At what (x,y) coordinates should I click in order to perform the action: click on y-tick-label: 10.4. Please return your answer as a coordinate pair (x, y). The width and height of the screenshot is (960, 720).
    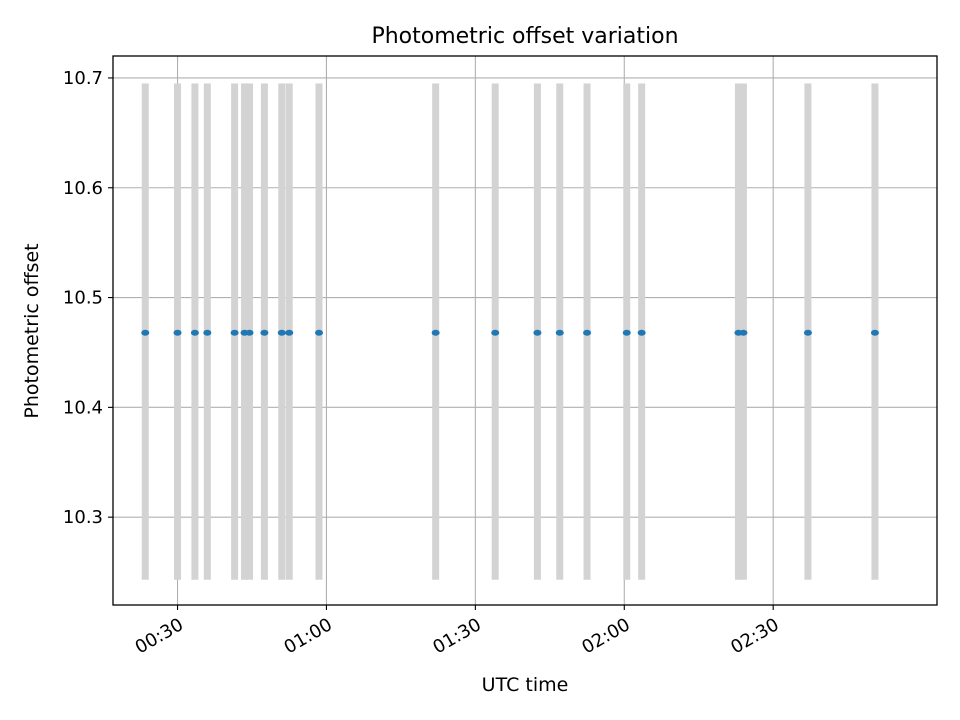
    Looking at the image, I should click on (83, 407).